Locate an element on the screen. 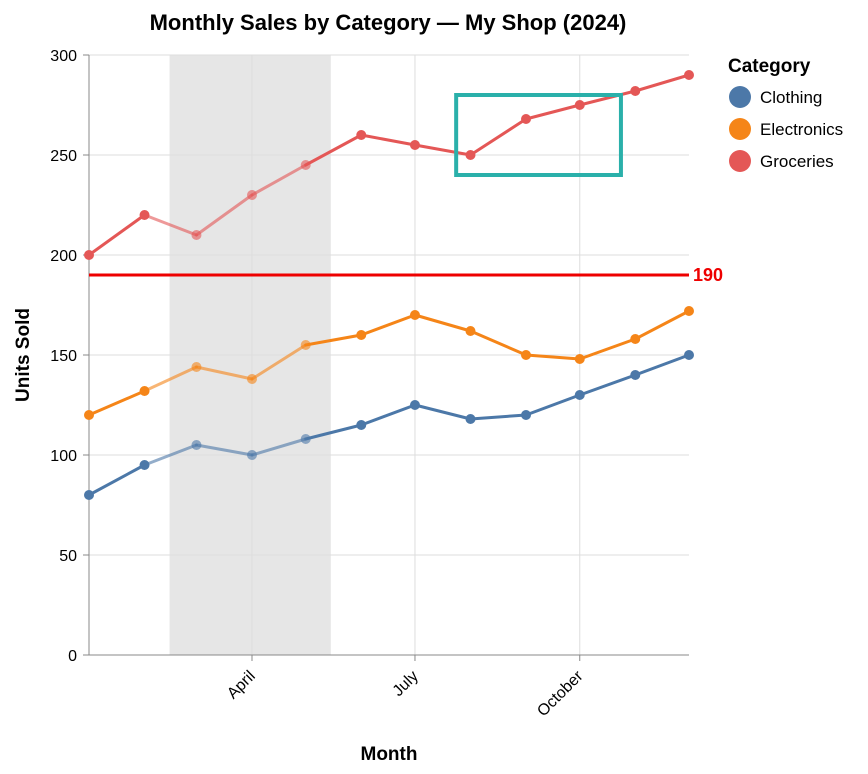 Image resolution: width=868 pixels, height=774 pixels. y-axis-title: Units Sold is located at coordinates (23, 355).